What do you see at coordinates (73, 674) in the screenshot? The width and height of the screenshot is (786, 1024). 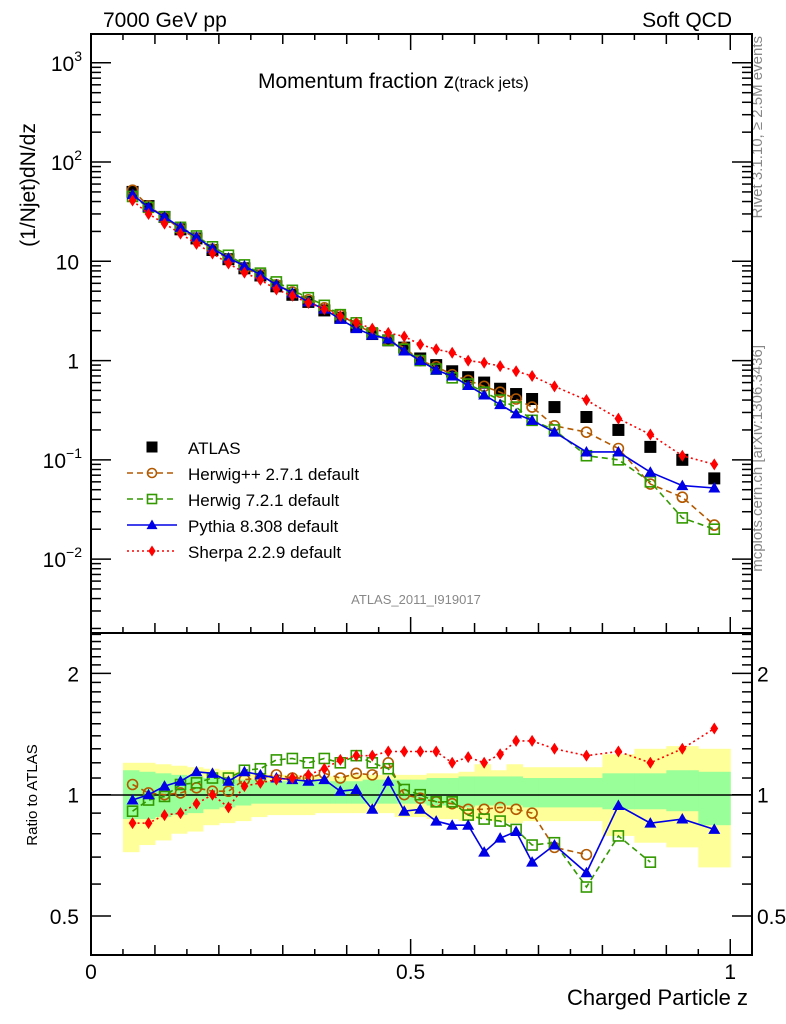 I see `ratio-y-tick-label: 2` at bounding box center [73, 674].